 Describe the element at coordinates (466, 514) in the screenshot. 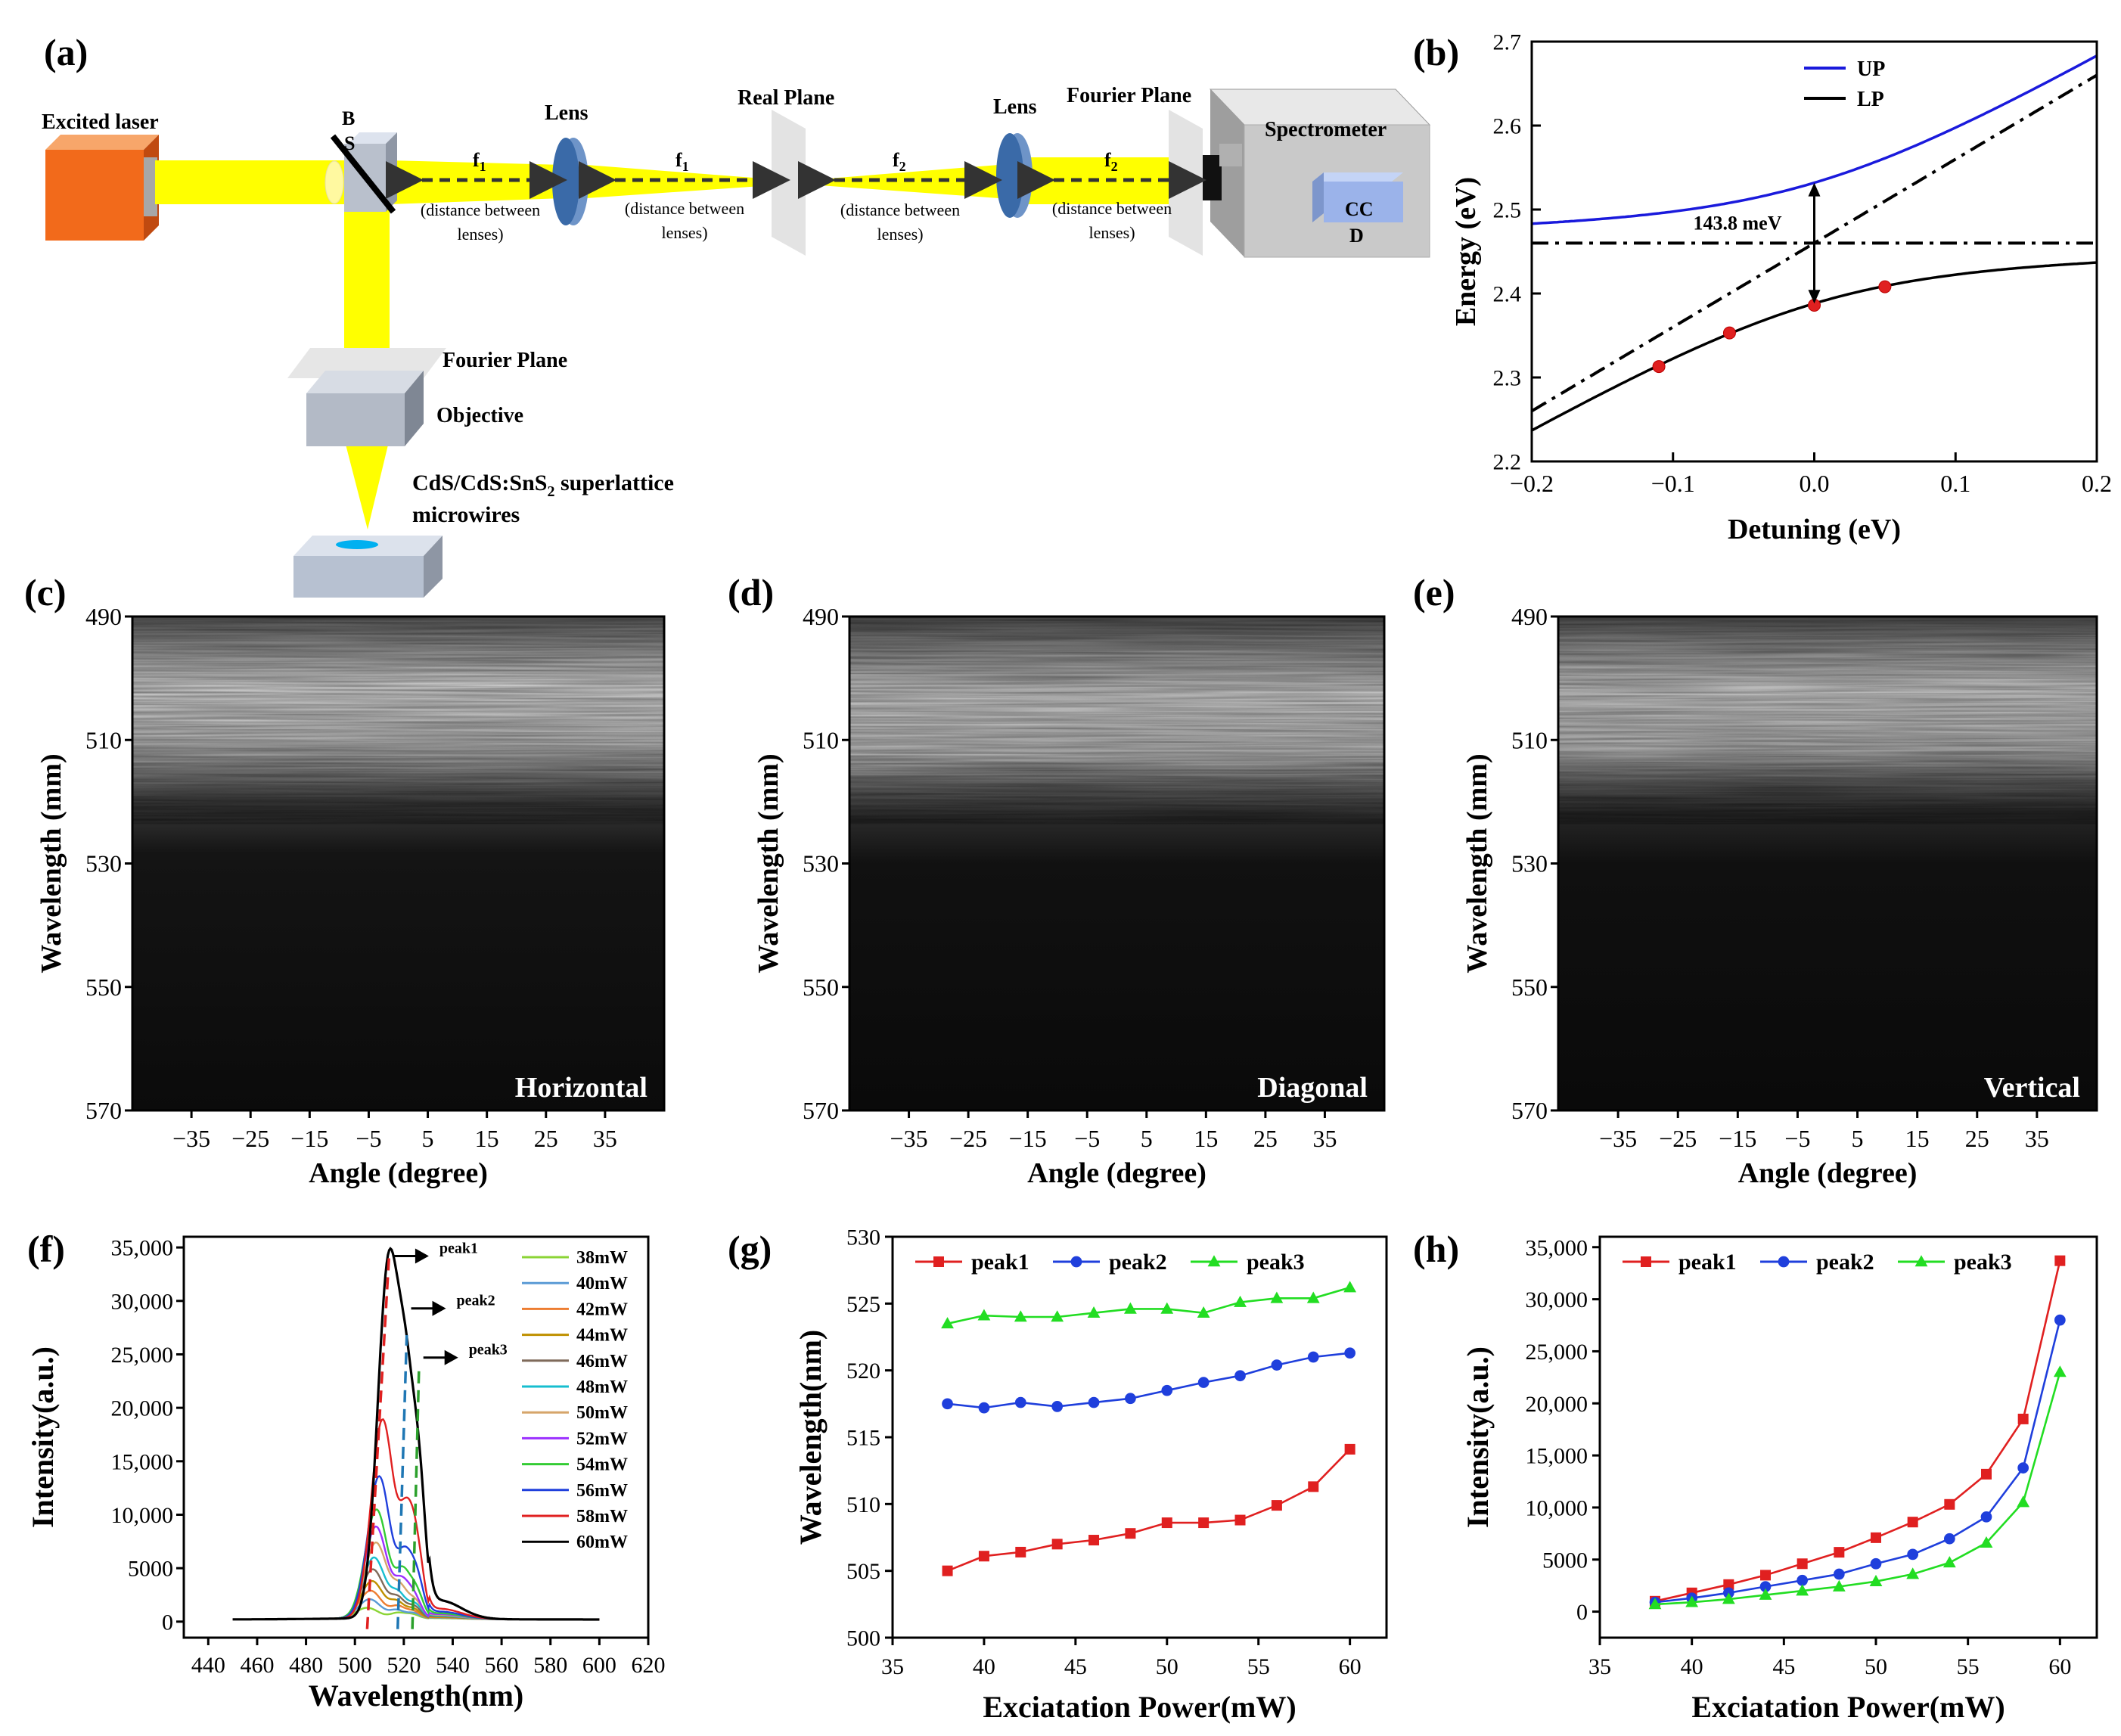

I see `sample-label-line2: microwires` at that location.